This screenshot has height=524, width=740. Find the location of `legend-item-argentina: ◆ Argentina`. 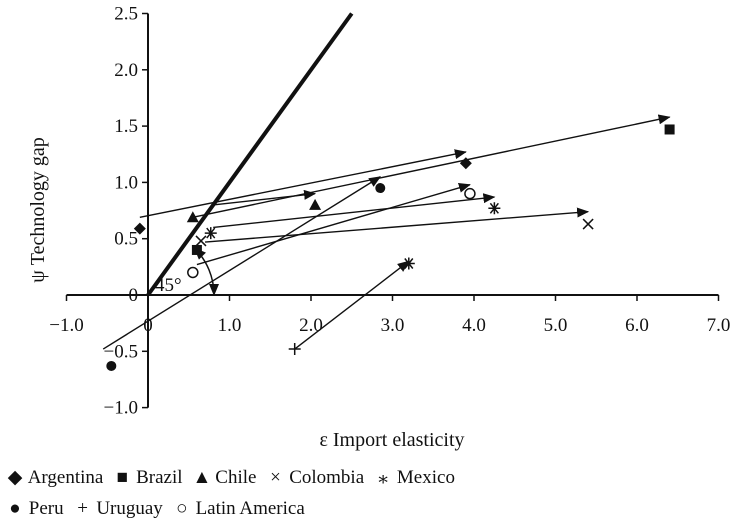

legend-item-argentina: ◆ Argentina is located at coordinates (55, 477).